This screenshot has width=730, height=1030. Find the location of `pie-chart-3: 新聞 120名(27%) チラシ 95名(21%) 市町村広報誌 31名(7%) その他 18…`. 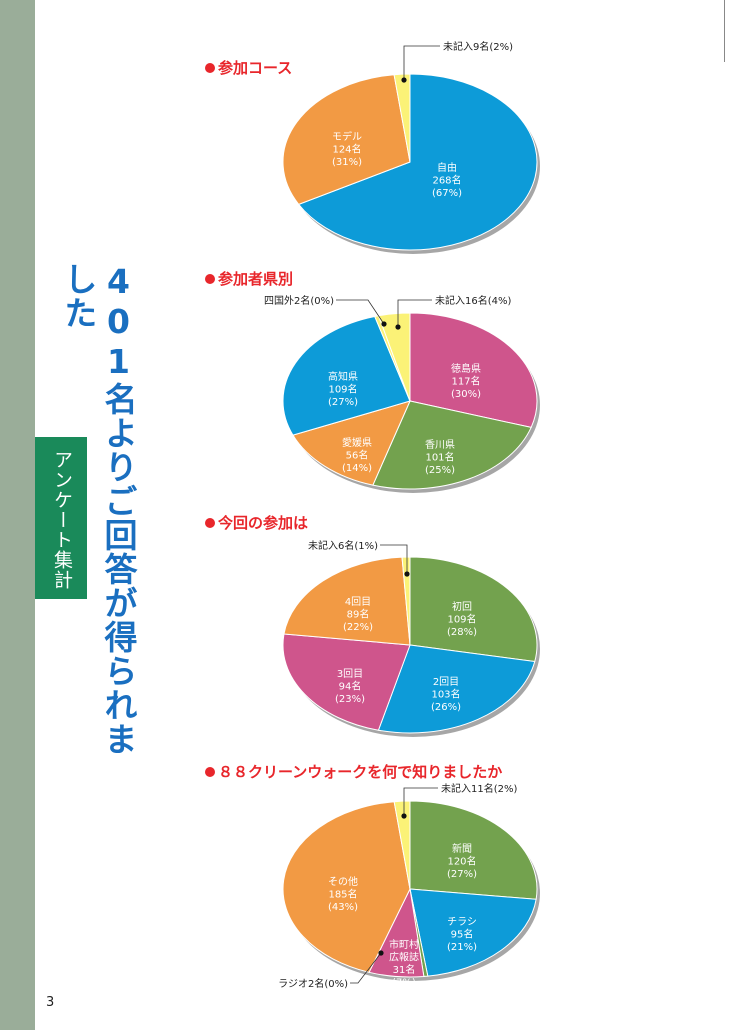

pie-chart-3: 新聞 120名(27%) チラシ 95名(21%) 市町村広報誌 31名(7%) その他 18… is located at coordinates (409, 886).